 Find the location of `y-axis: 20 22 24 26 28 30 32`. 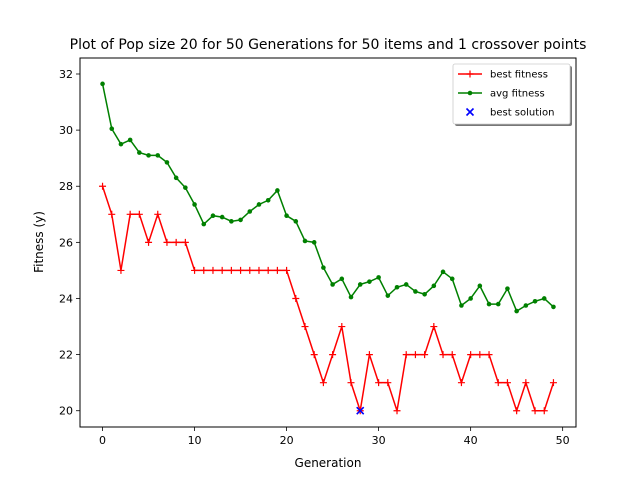

y-axis: 20 22 24 26 28 30 32 is located at coordinates (69, 243).